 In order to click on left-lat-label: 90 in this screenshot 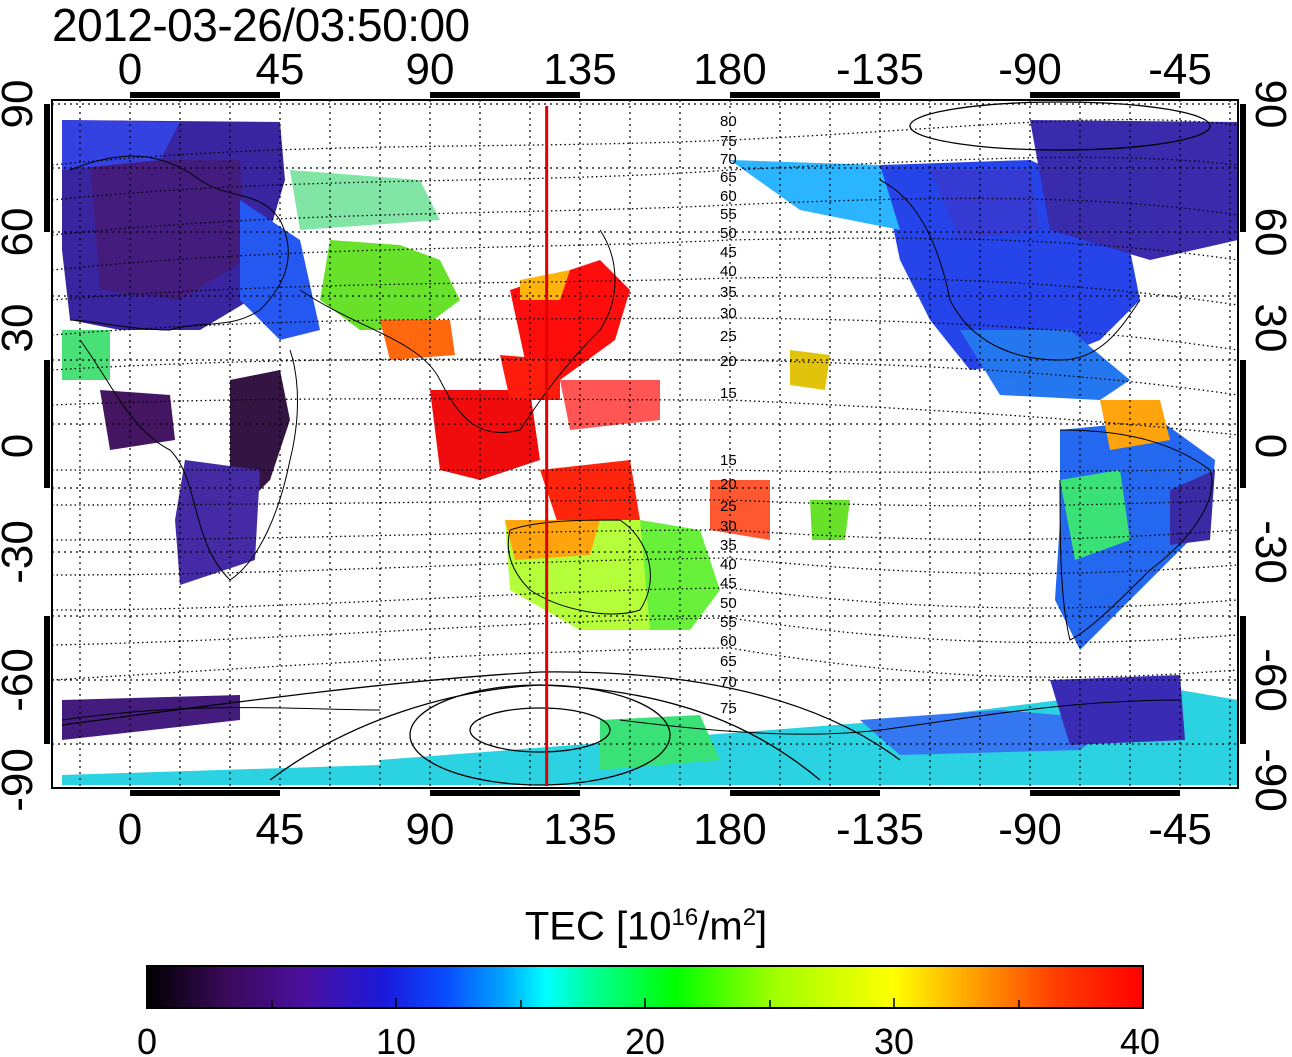, I will do `click(21, 104)`.